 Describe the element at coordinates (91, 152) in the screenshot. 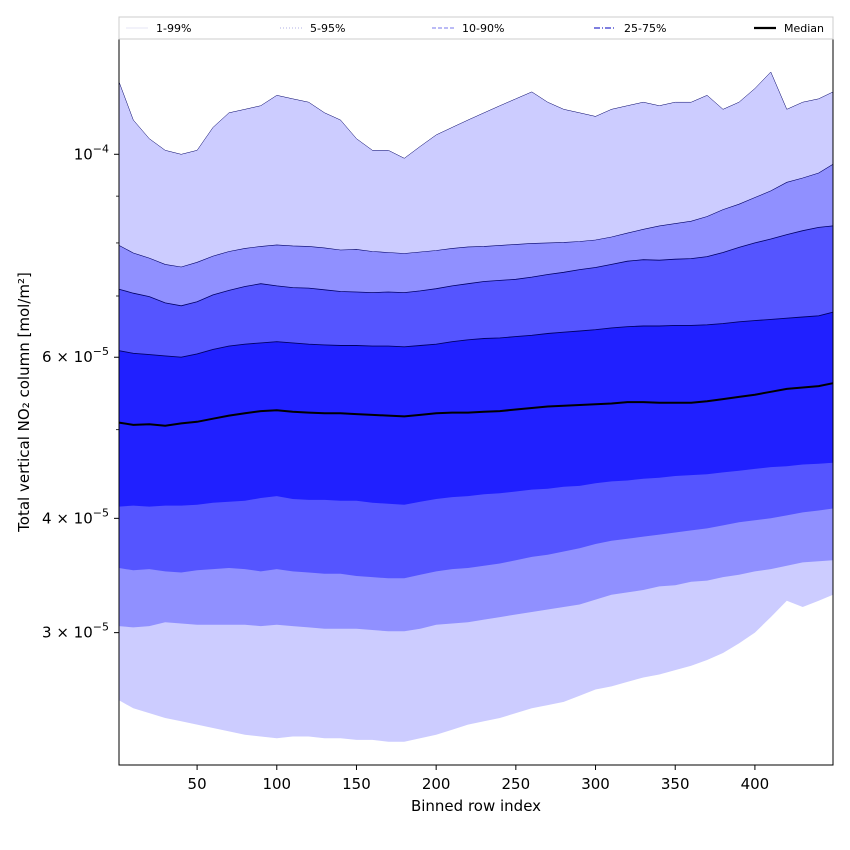

I see `y-tick-label: 10−4` at that location.